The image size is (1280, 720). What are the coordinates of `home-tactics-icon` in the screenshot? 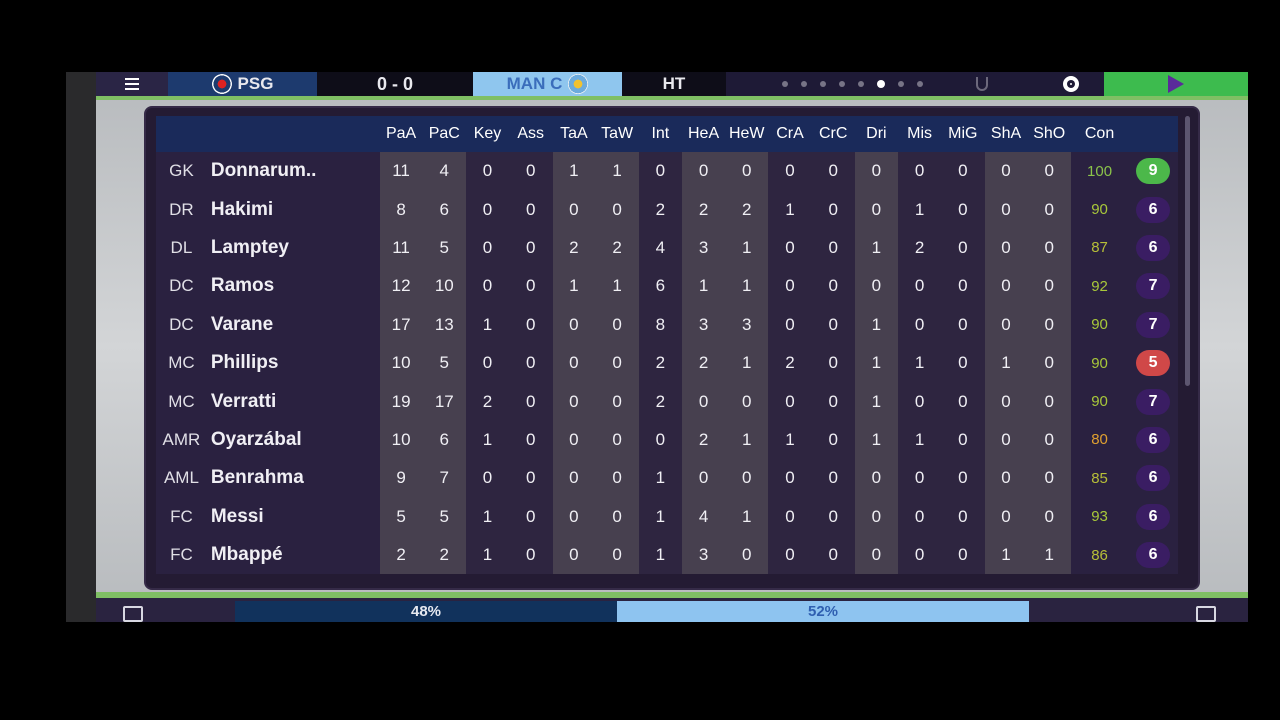 It's located at (133, 614).